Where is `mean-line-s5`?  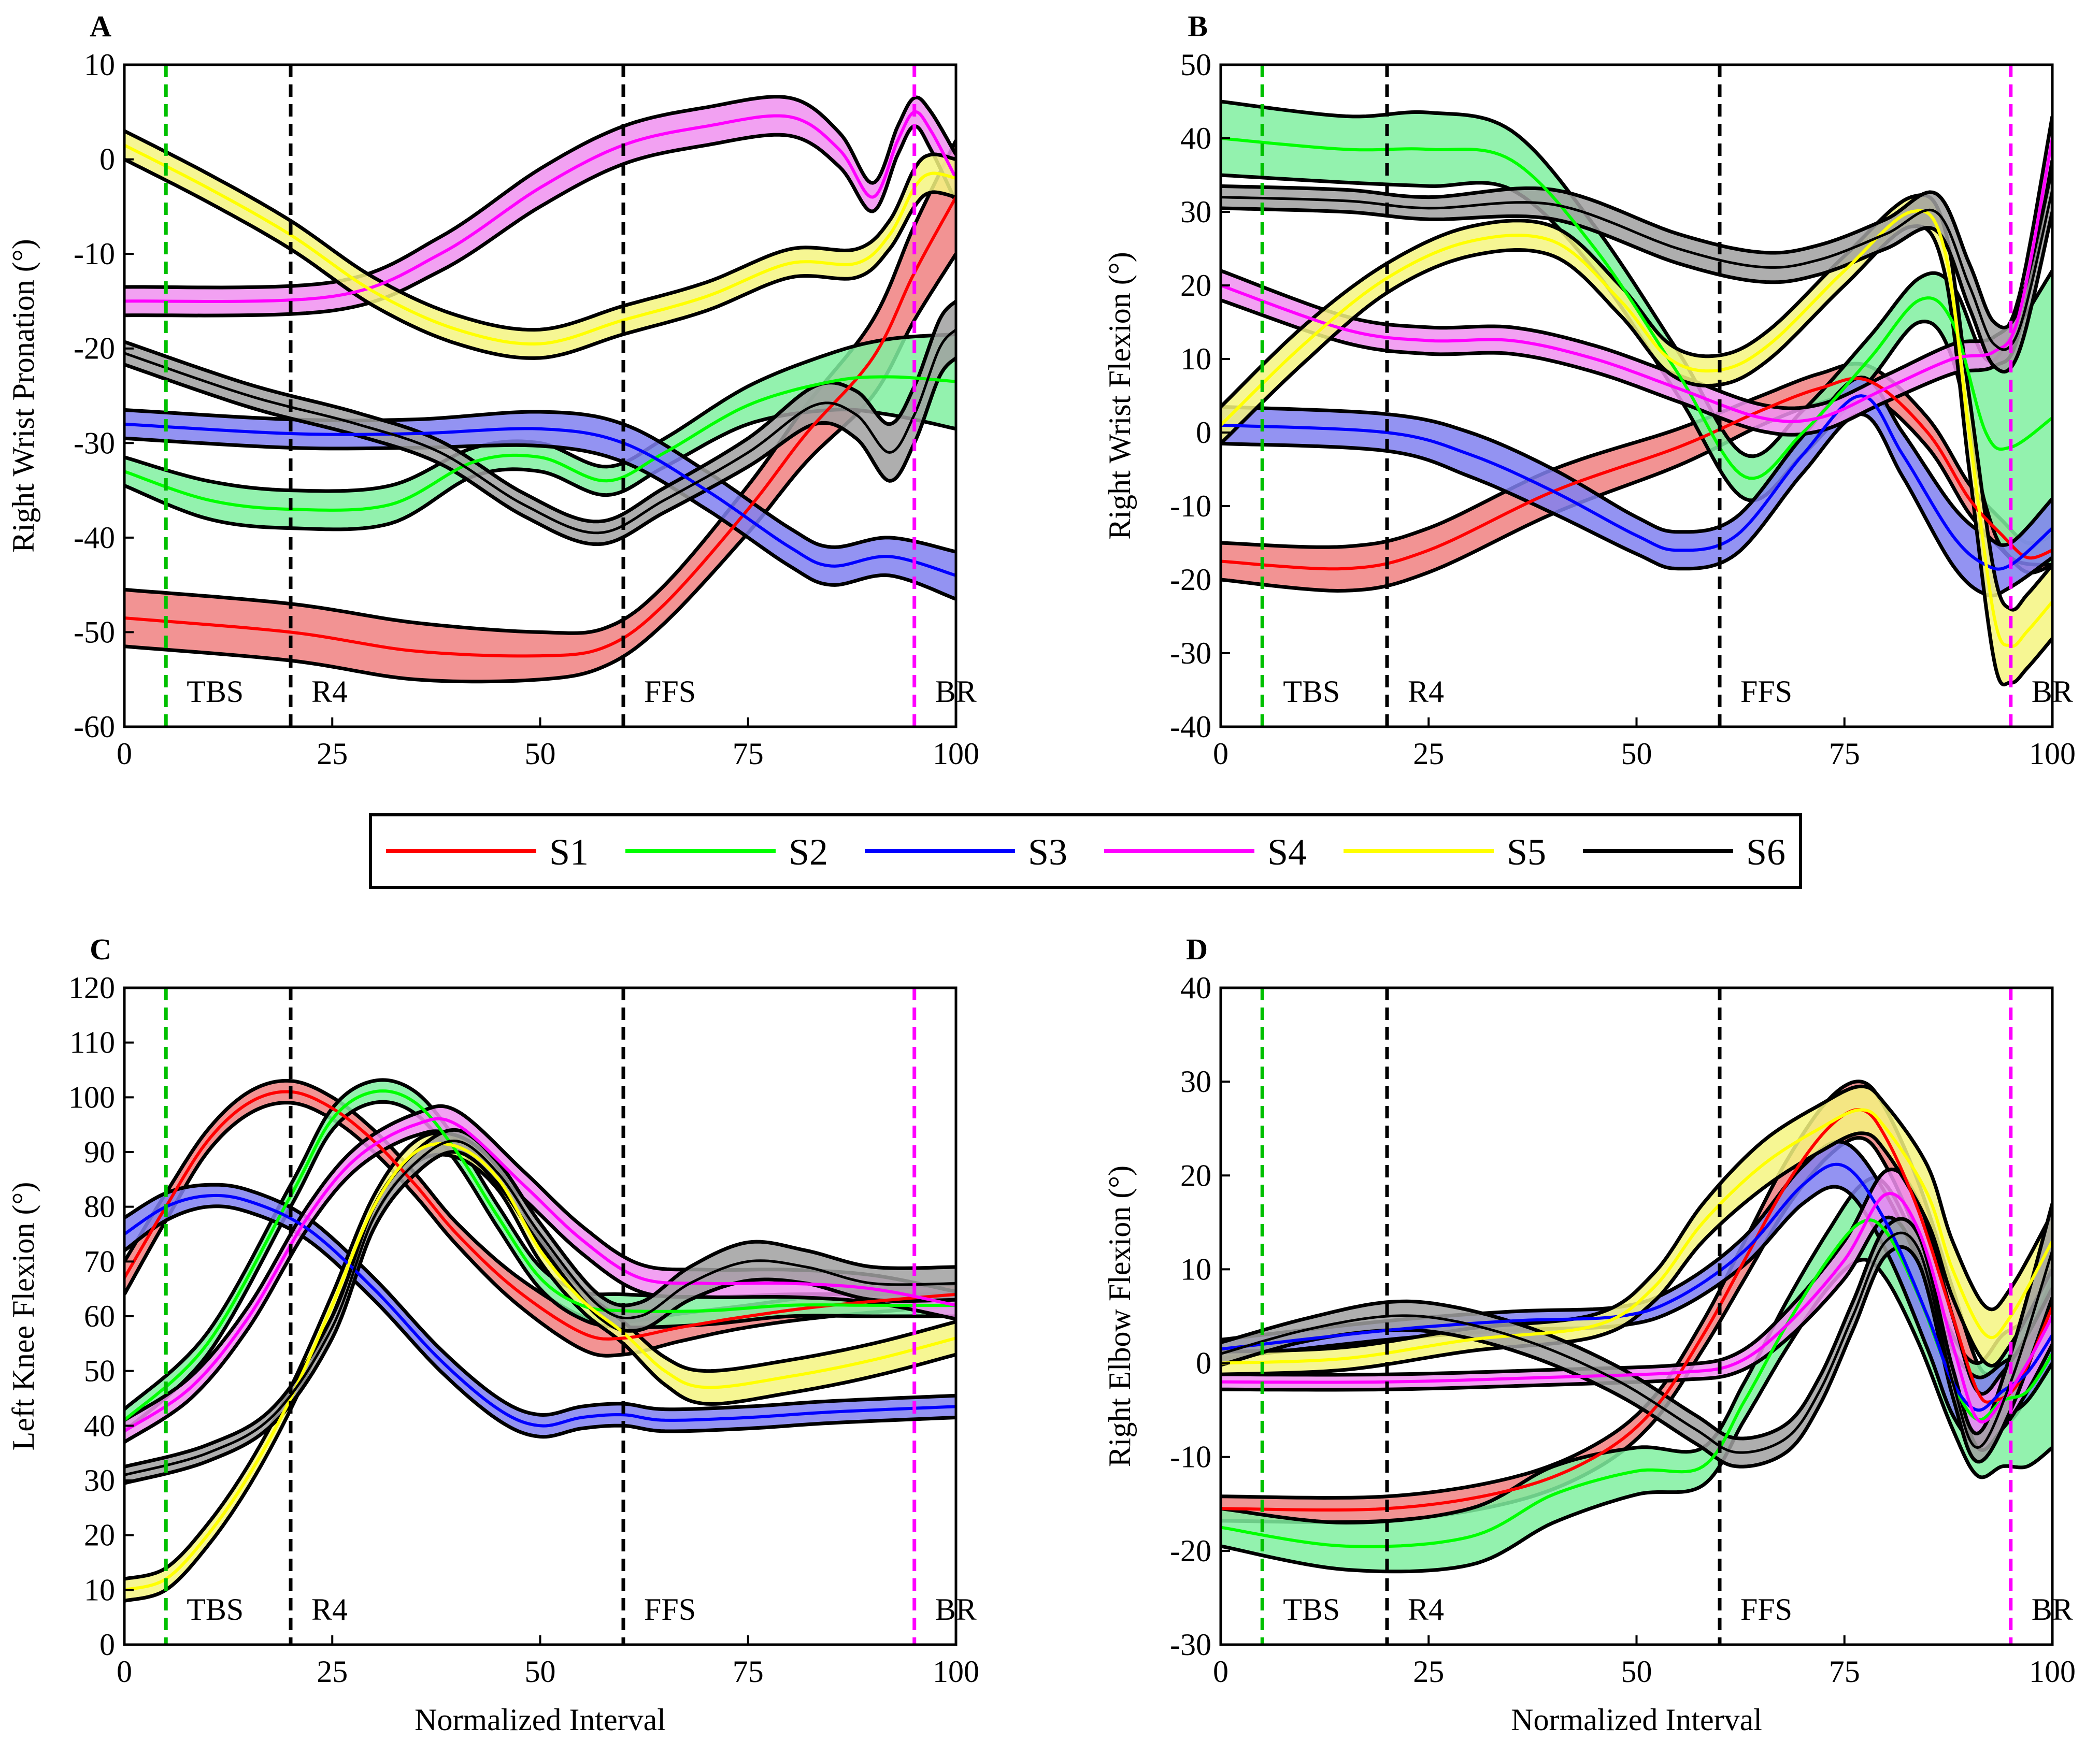 mean-line-s5 is located at coordinates (1636, 428).